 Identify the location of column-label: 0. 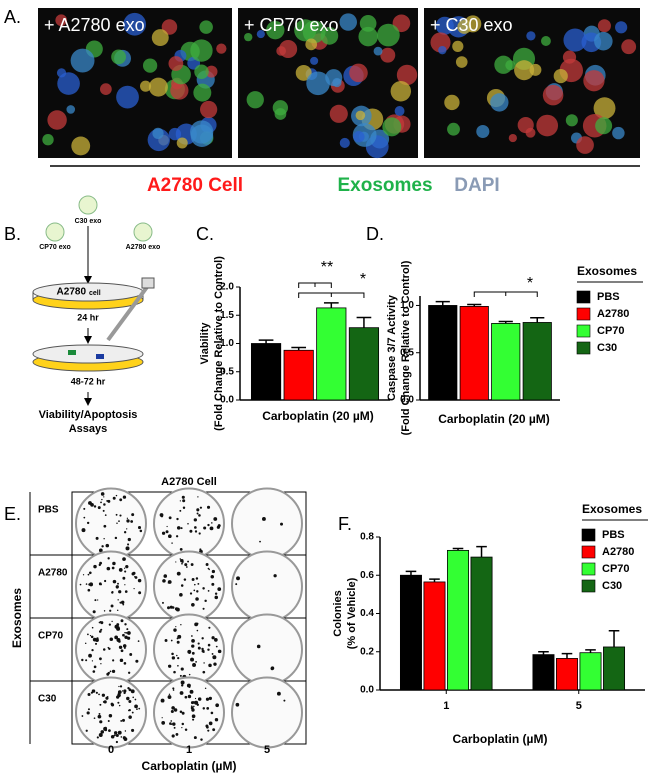
(111, 750).